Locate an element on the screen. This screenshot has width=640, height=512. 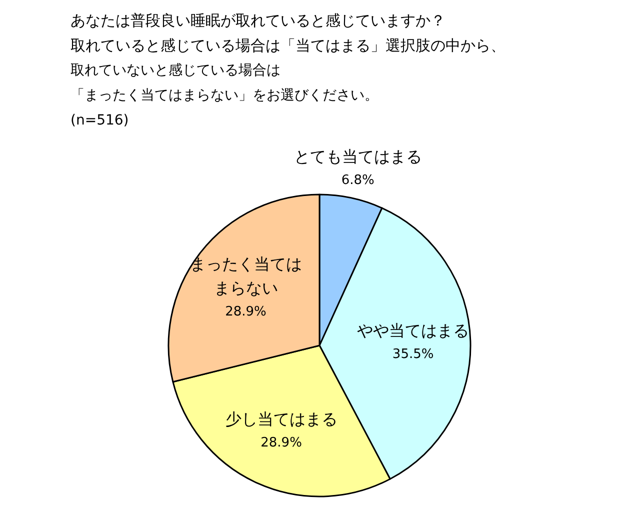
slice-label: 少し当てはまる is located at coordinates (281, 418).